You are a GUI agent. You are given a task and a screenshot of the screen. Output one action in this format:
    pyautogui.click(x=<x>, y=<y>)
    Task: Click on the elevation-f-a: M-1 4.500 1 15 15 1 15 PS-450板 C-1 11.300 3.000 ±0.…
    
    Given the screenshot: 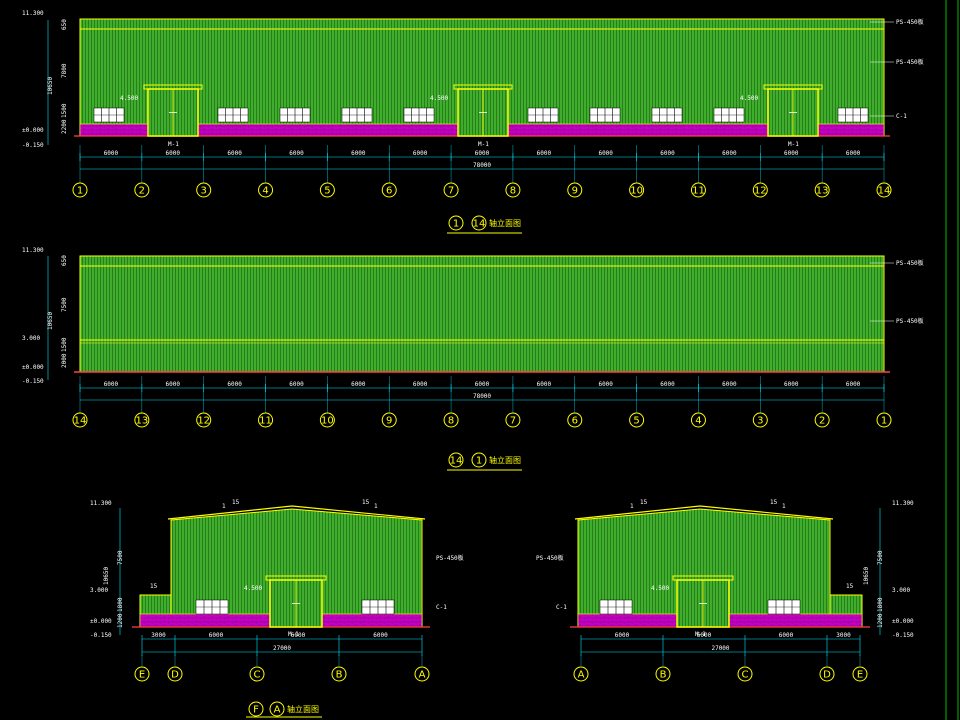 What is the action you would take?
    pyautogui.click(x=277, y=608)
    